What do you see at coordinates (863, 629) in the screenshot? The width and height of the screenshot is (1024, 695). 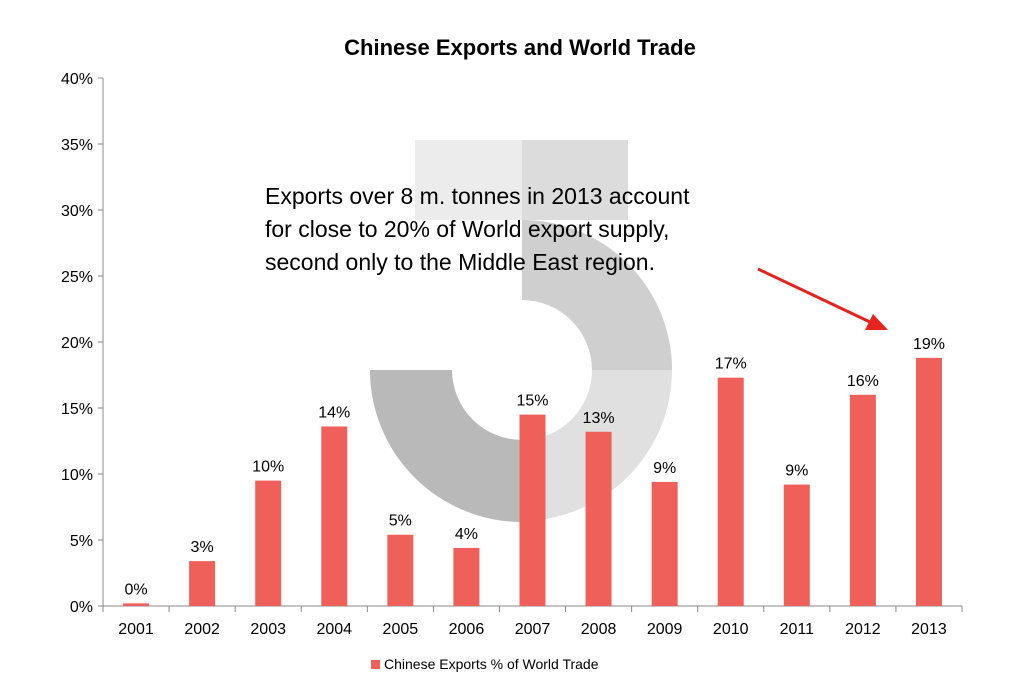 I see `x-tick-label: 2012` at bounding box center [863, 629].